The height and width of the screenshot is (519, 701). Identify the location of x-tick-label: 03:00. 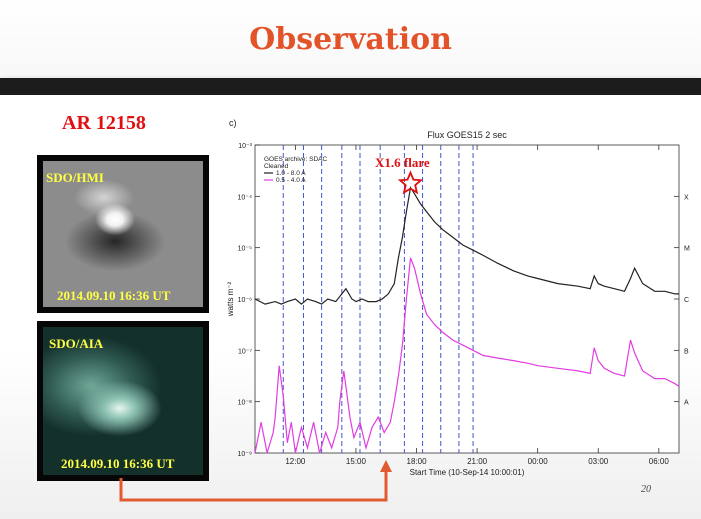
(598, 461).